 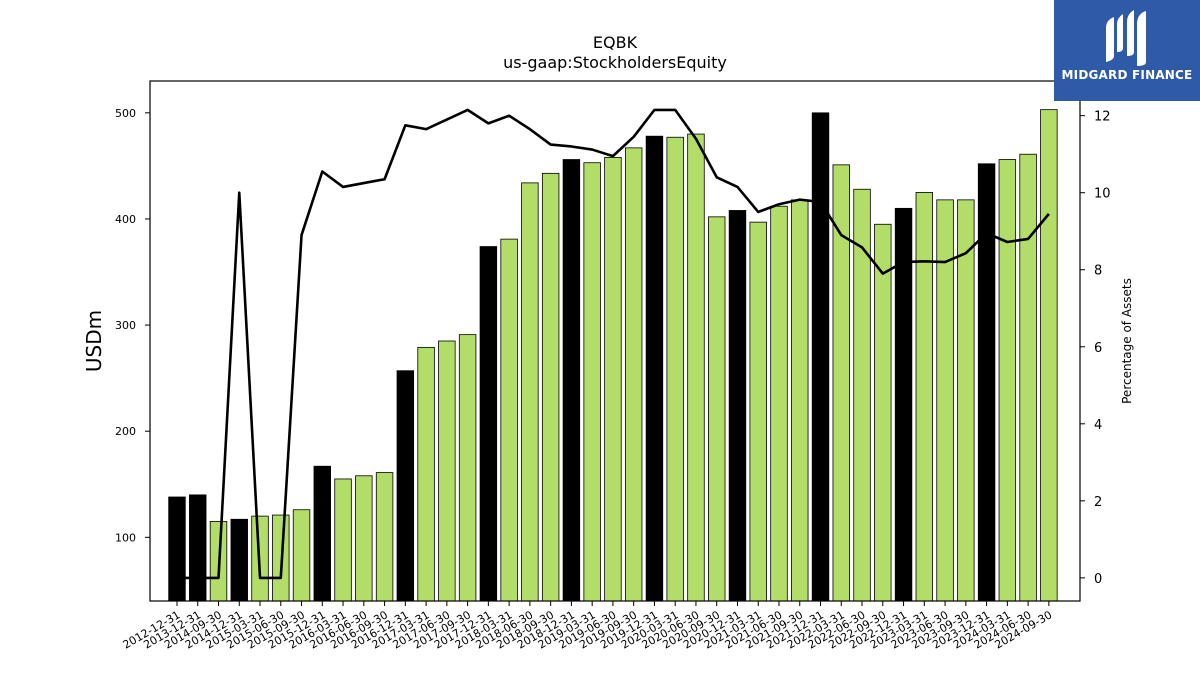 I want to click on y-tick-label: 300, so click(x=125, y=325).